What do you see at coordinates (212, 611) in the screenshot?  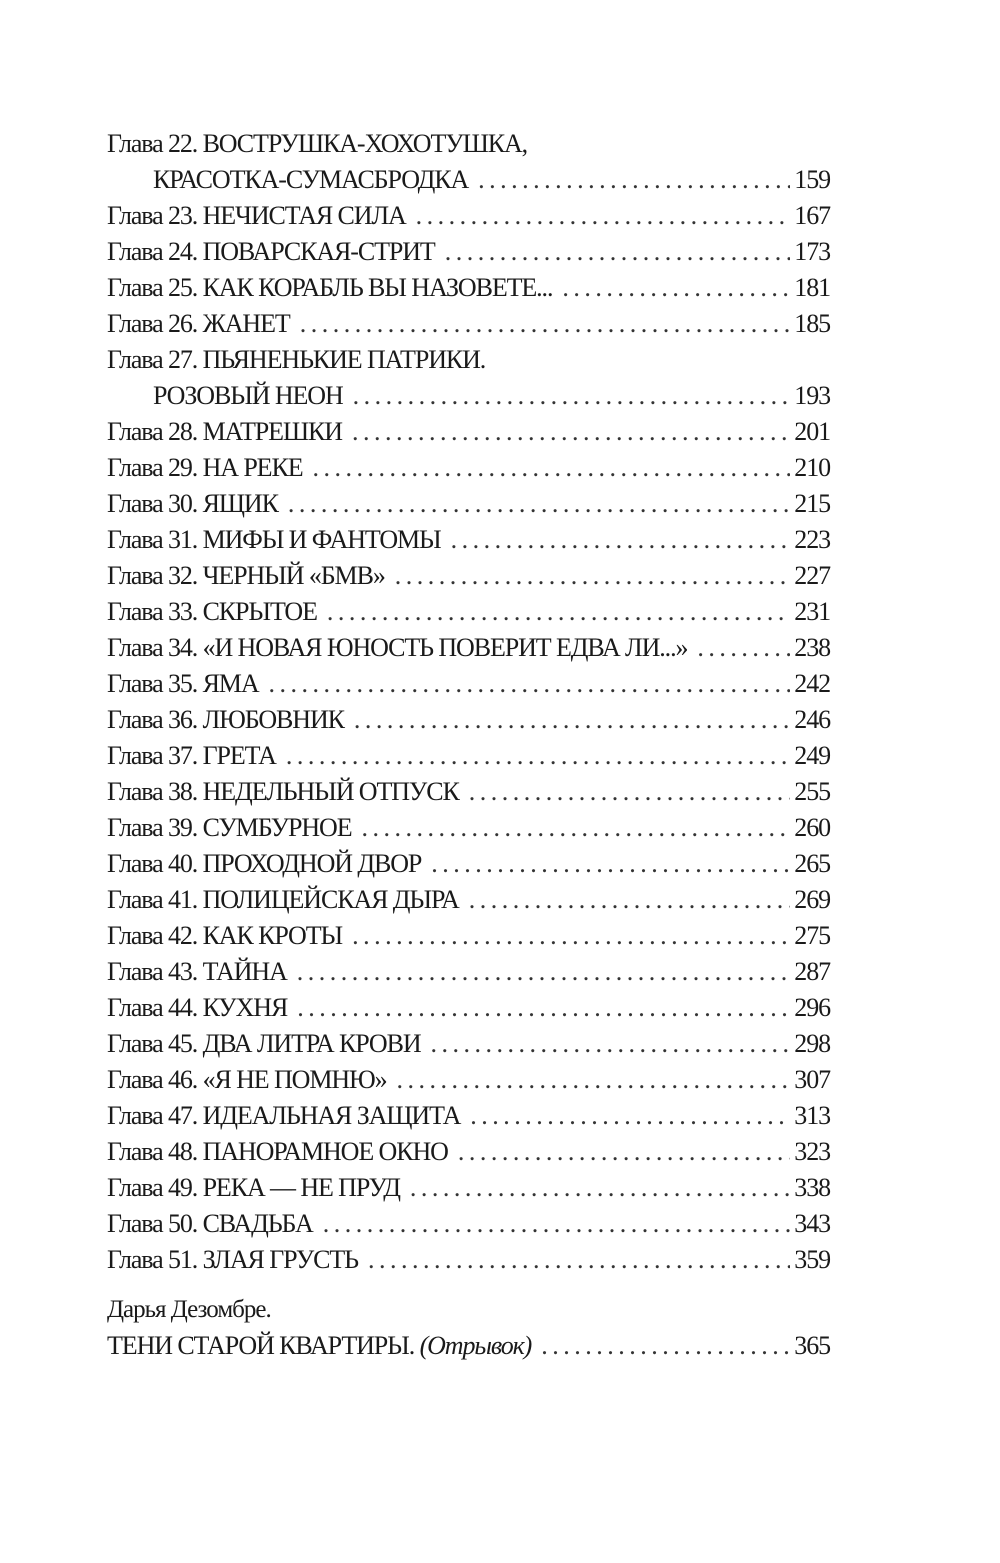 I see `toc-title: Глава 33. СКРЫТОЕ` at bounding box center [212, 611].